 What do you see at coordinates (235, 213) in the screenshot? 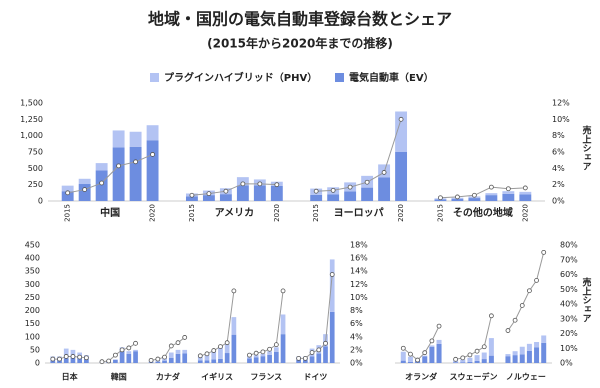
I see `group-label: アメリカ` at bounding box center [235, 213].